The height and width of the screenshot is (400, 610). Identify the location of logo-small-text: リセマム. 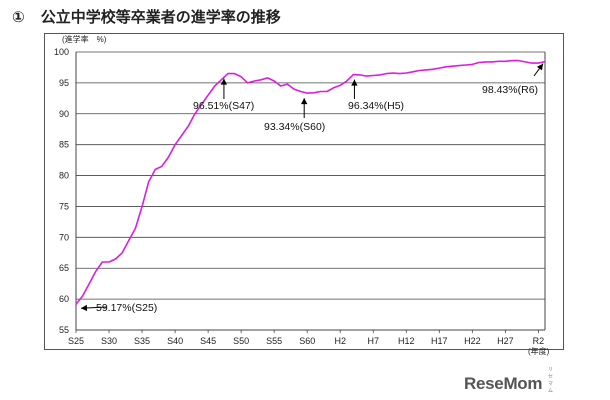
(550, 380).